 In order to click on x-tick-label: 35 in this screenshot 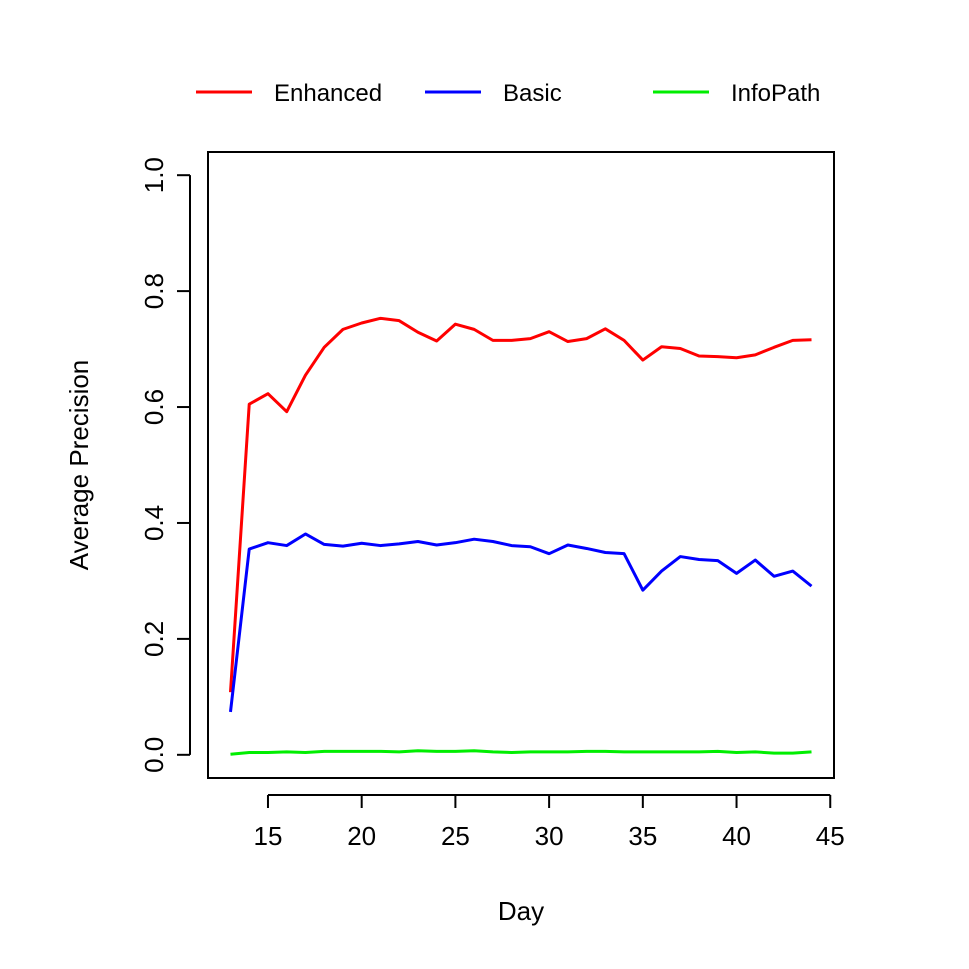, I will do `click(642, 836)`.